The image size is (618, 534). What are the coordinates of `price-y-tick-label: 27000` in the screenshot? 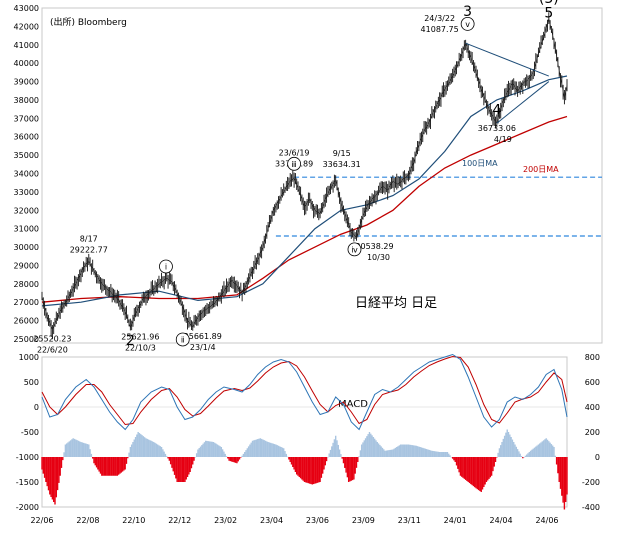 It's located at (26, 302).